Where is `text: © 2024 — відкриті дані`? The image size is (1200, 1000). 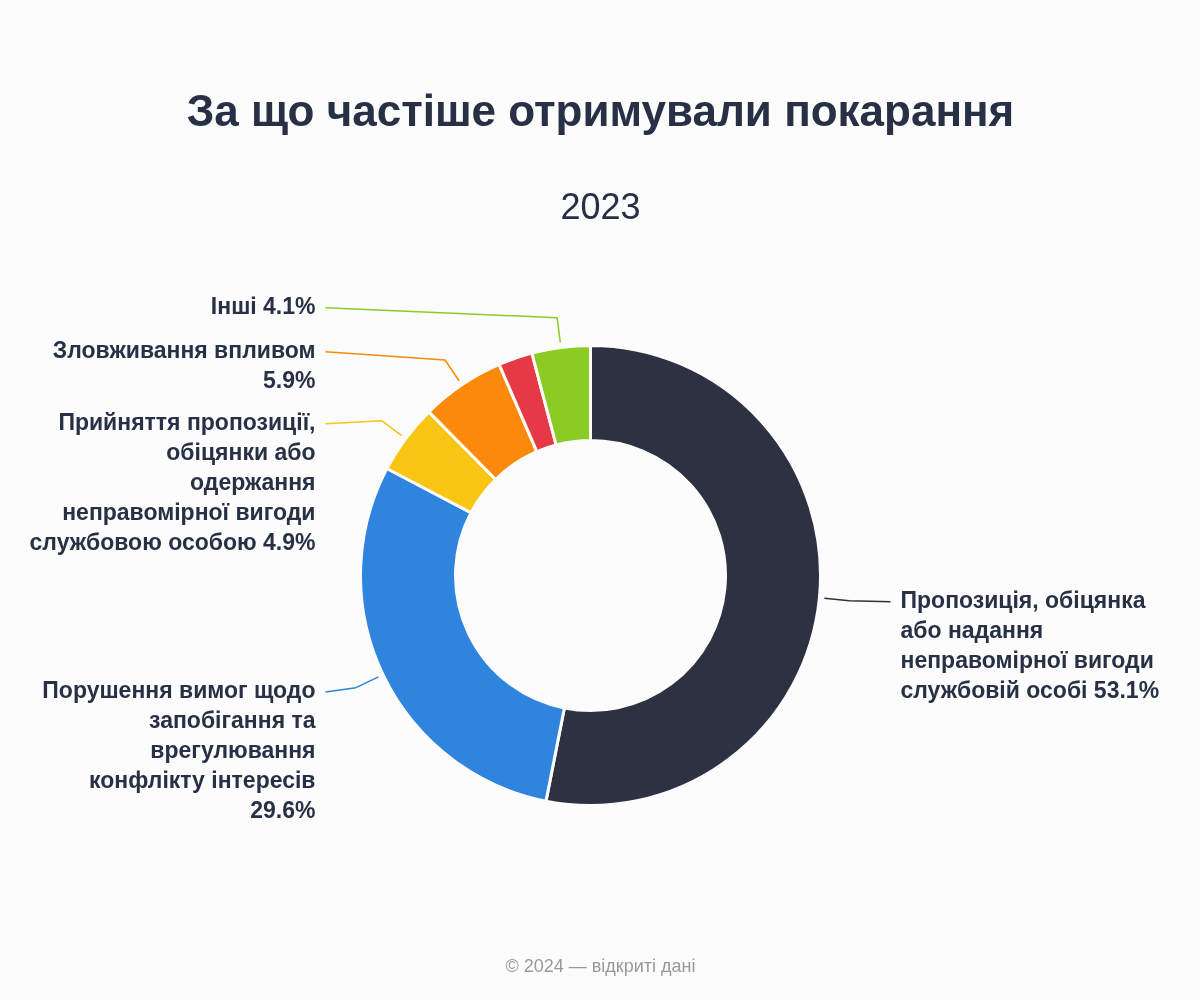 text: © 2024 — відкриті дані is located at coordinates (600, 965).